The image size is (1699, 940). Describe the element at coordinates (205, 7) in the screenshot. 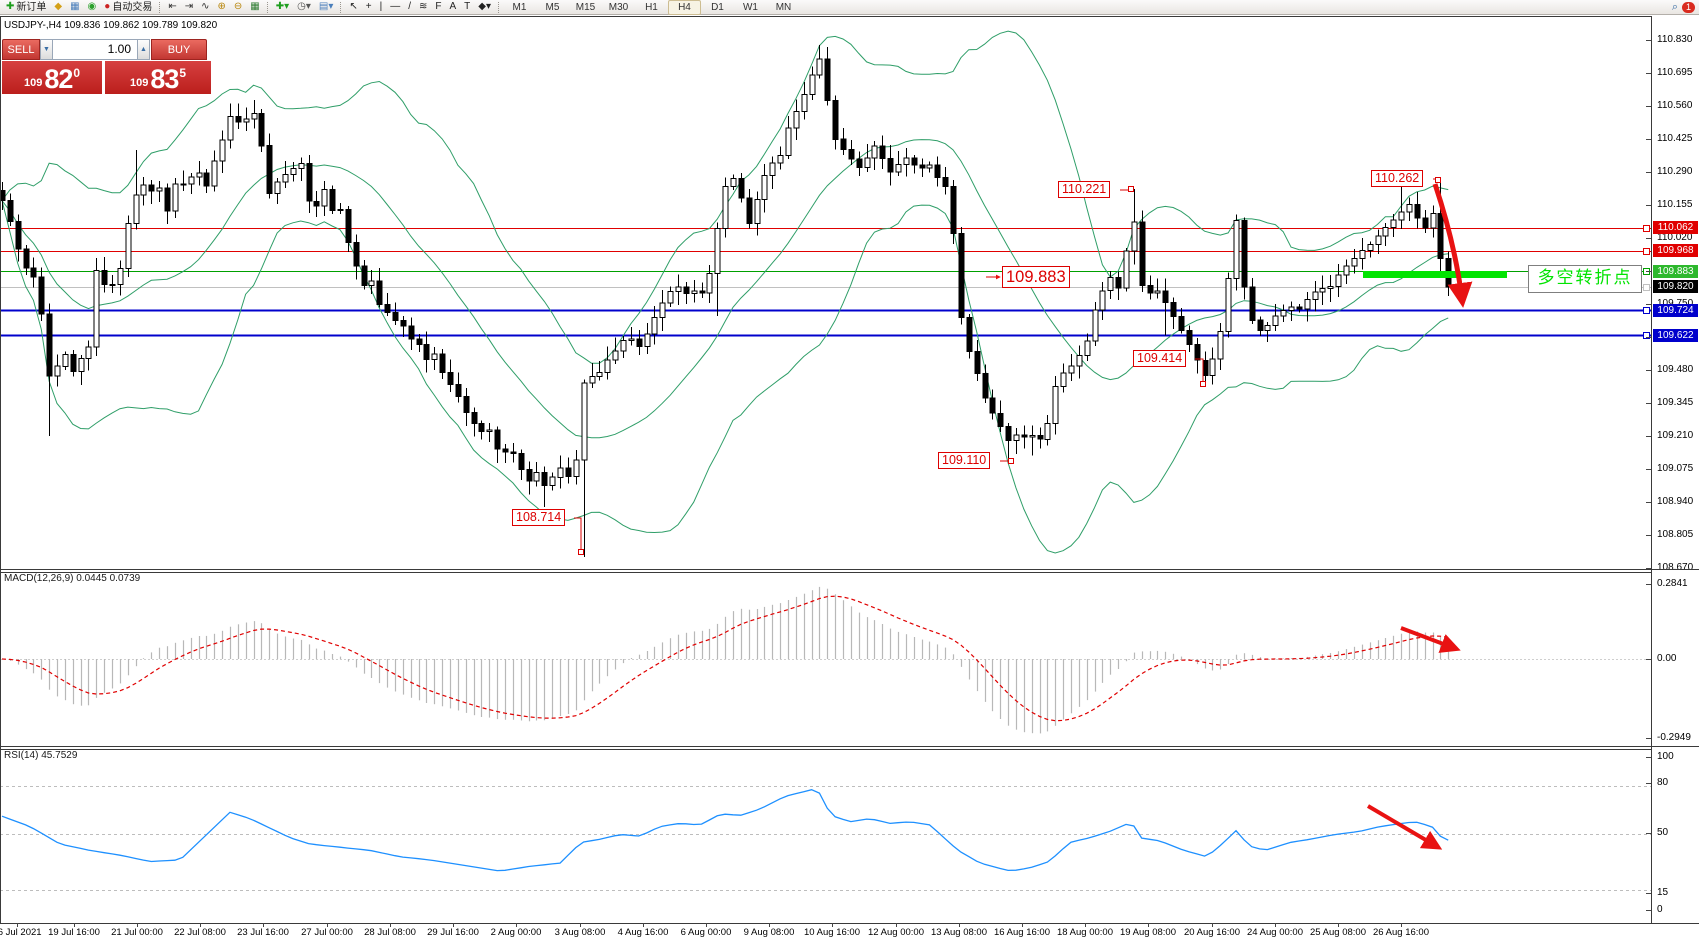

I see `line-chart-icon: ∿` at that location.